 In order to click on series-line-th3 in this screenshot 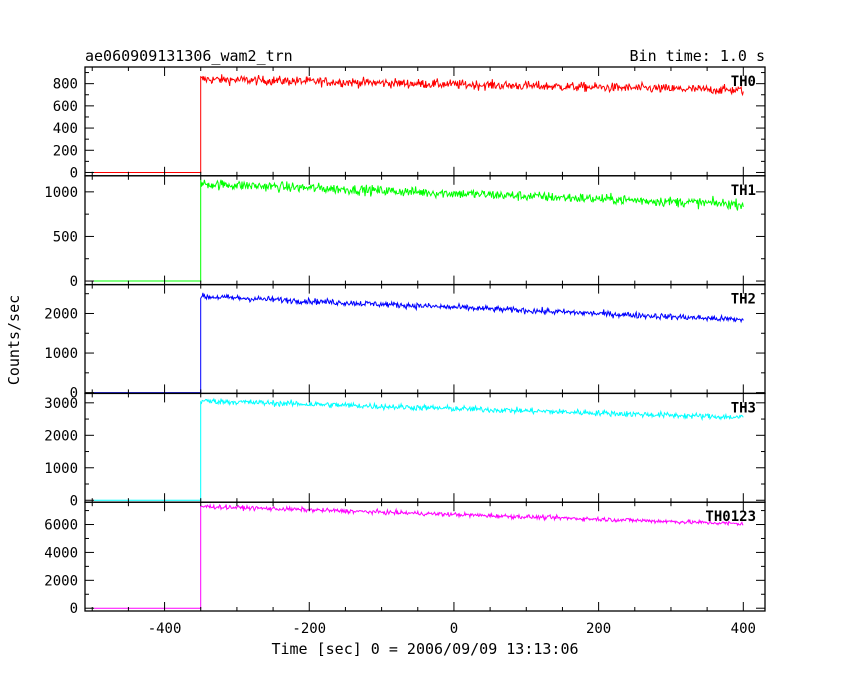, I will do `click(418, 449)`.